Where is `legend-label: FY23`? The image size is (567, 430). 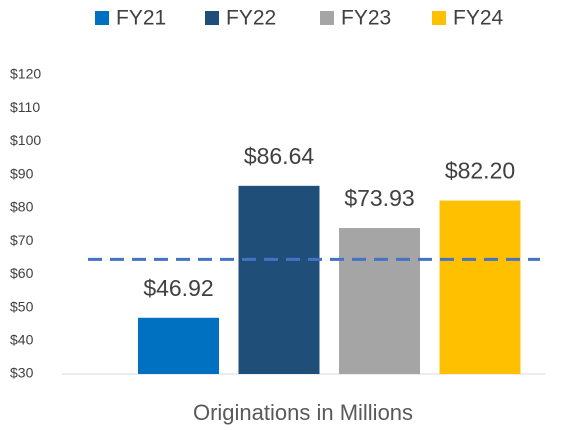 legend-label: FY23 is located at coordinates (366, 18).